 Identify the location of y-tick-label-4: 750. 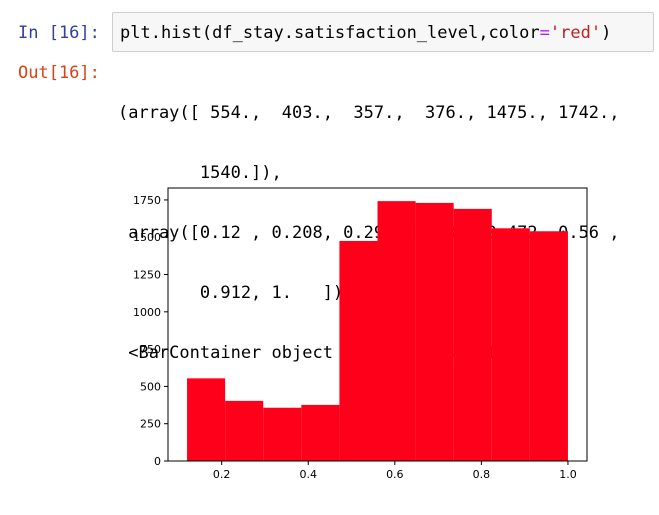
(150, 349).